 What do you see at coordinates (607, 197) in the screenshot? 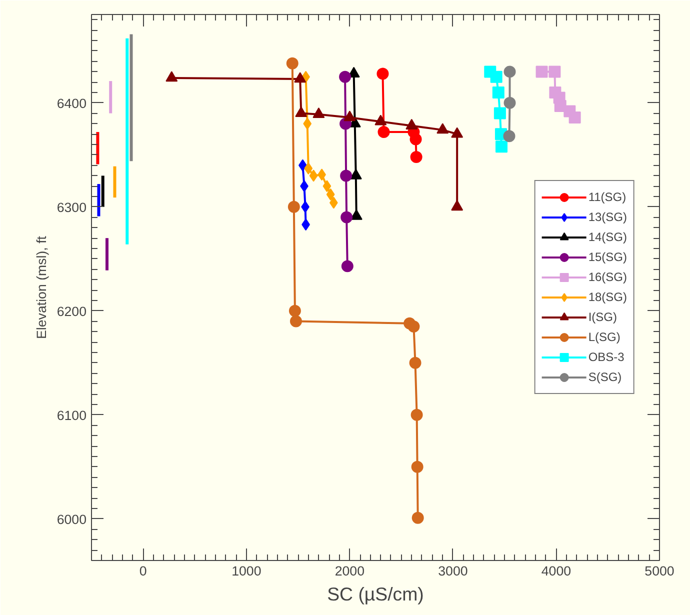
I see `legend-label: 11(SG)` at bounding box center [607, 197].